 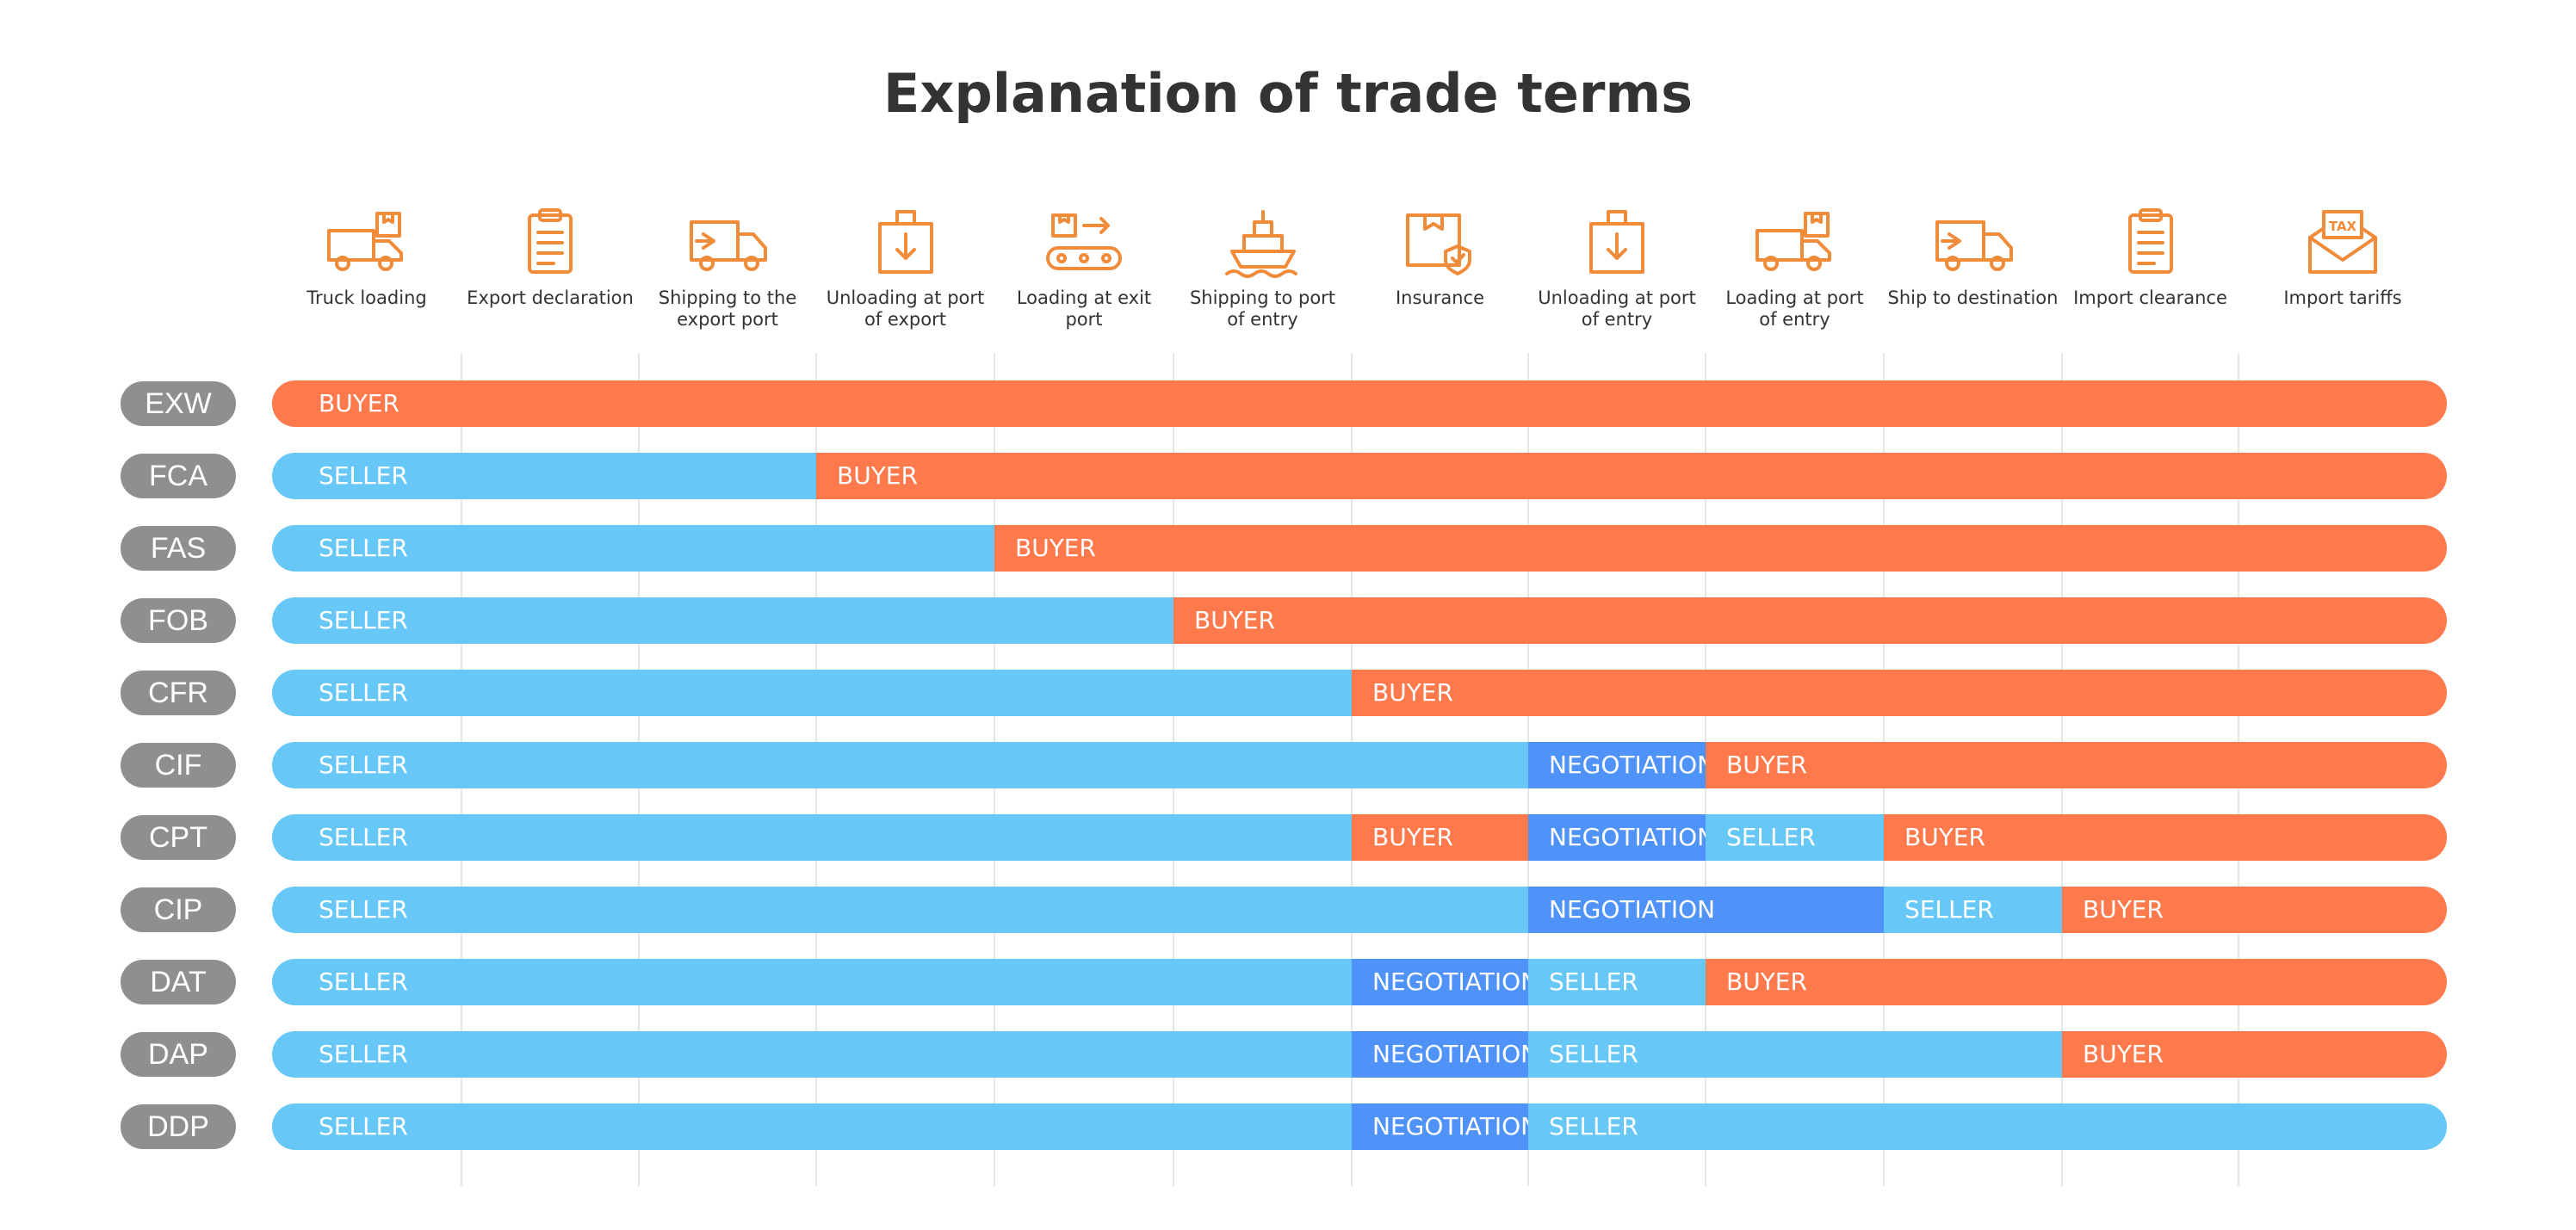 I want to click on conveyor-icon, so click(x=1084, y=241).